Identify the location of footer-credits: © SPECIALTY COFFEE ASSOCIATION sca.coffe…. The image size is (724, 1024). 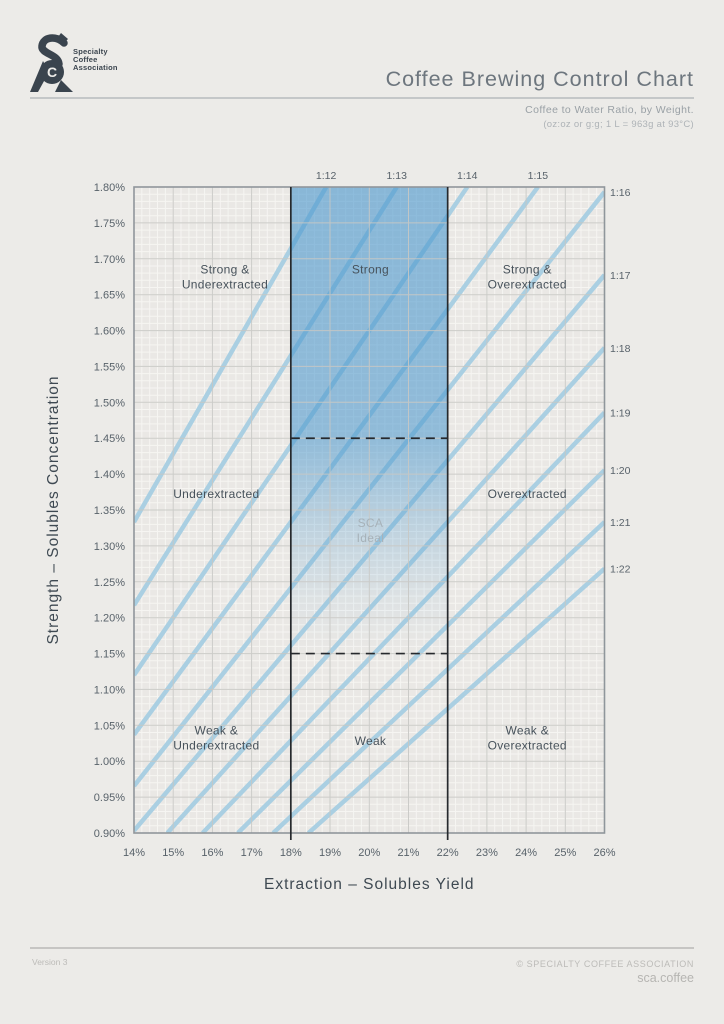
(605, 972).